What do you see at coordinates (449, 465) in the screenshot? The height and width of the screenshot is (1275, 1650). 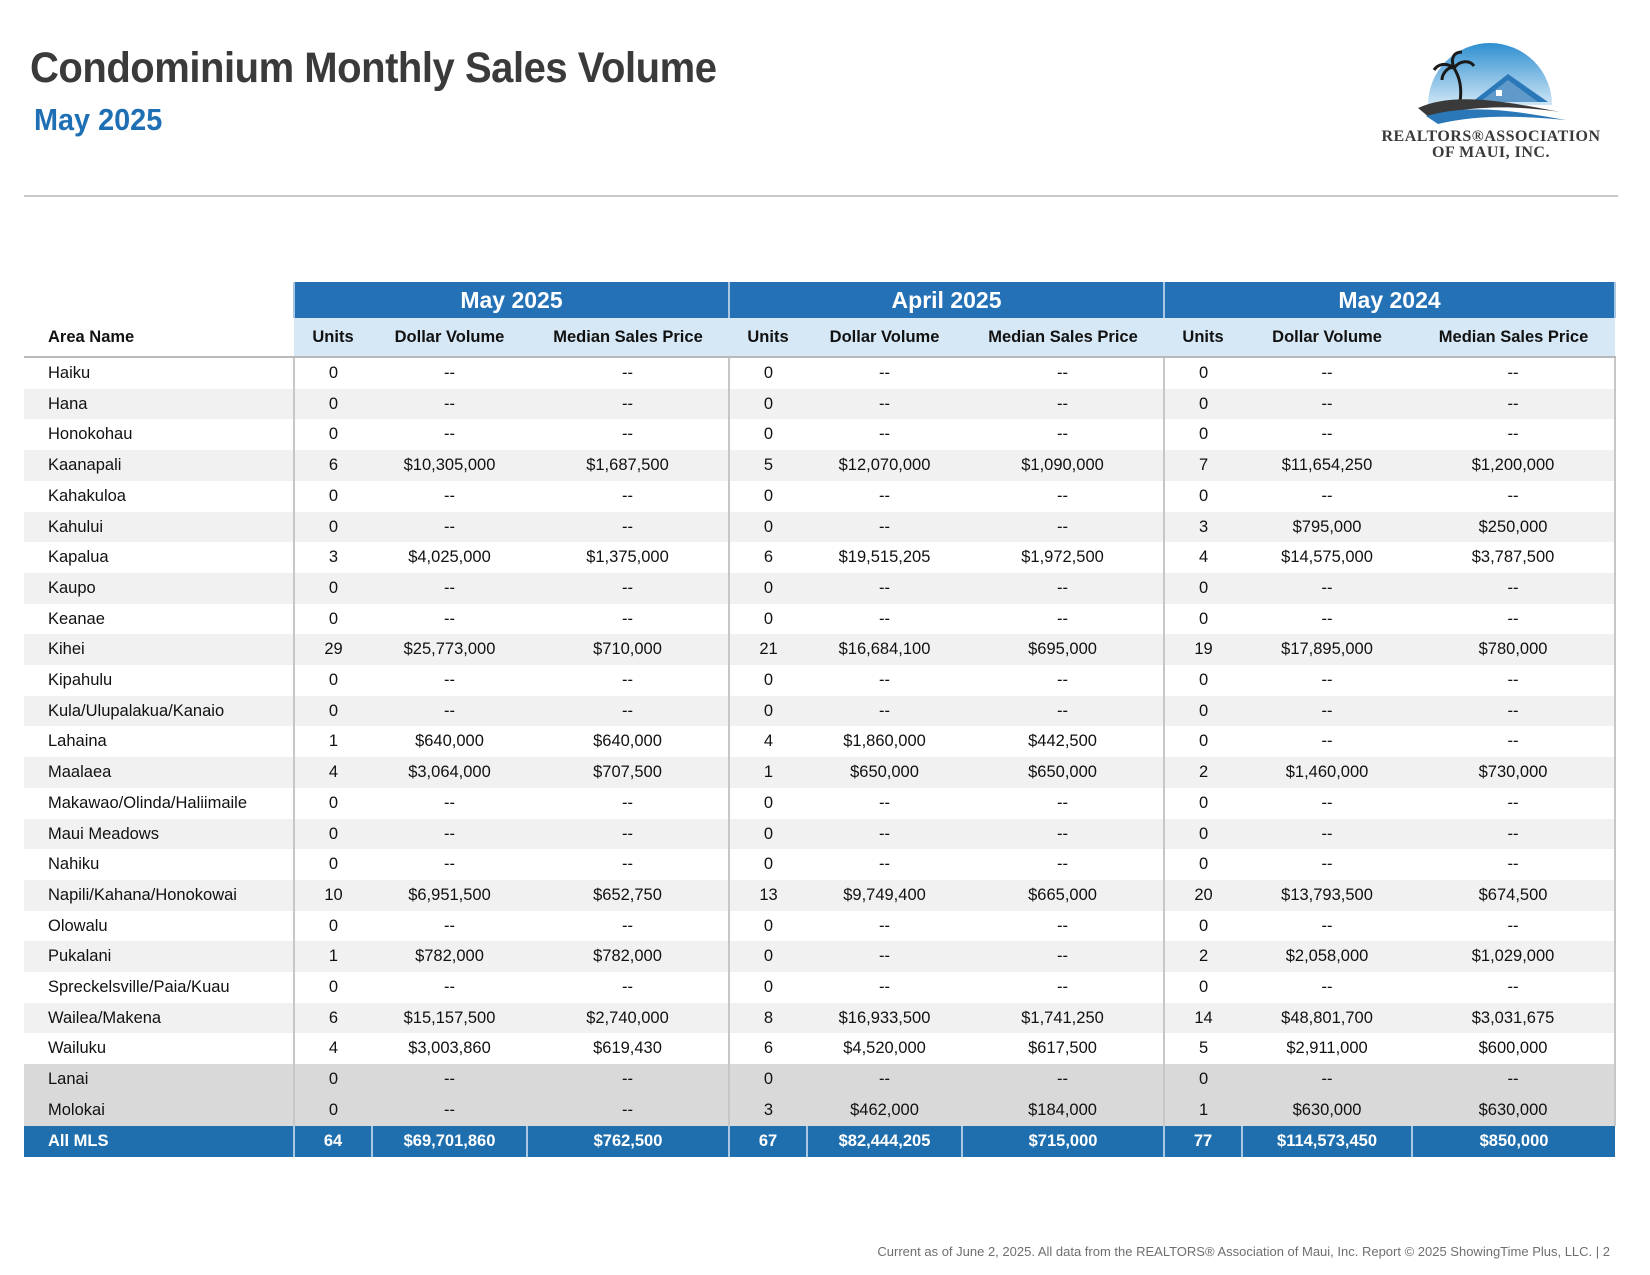 I see `dollar-volume-cell: $10,305,000` at bounding box center [449, 465].